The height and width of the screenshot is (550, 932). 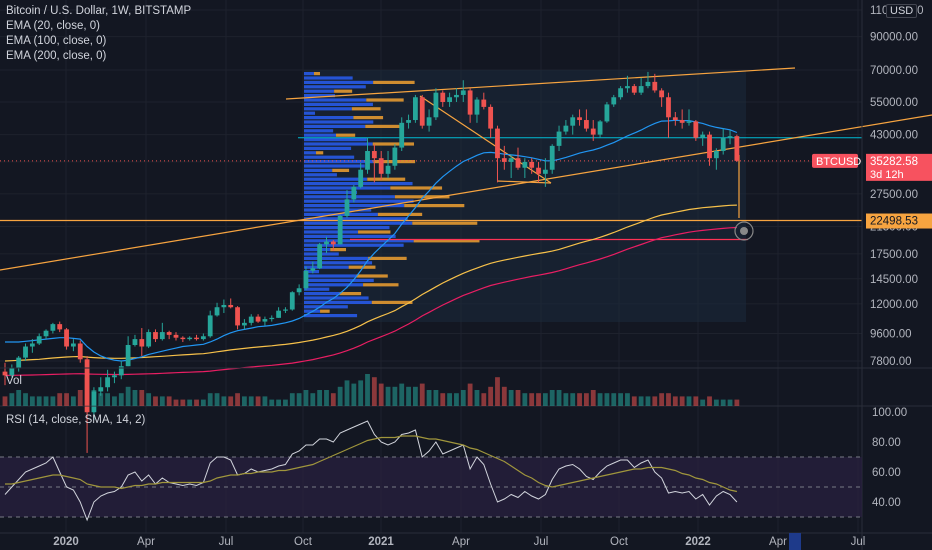 What do you see at coordinates (56, 56) in the screenshot?
I see `legend-ema200: EMA (200, close, 0)` at bounding box center [56, 56].